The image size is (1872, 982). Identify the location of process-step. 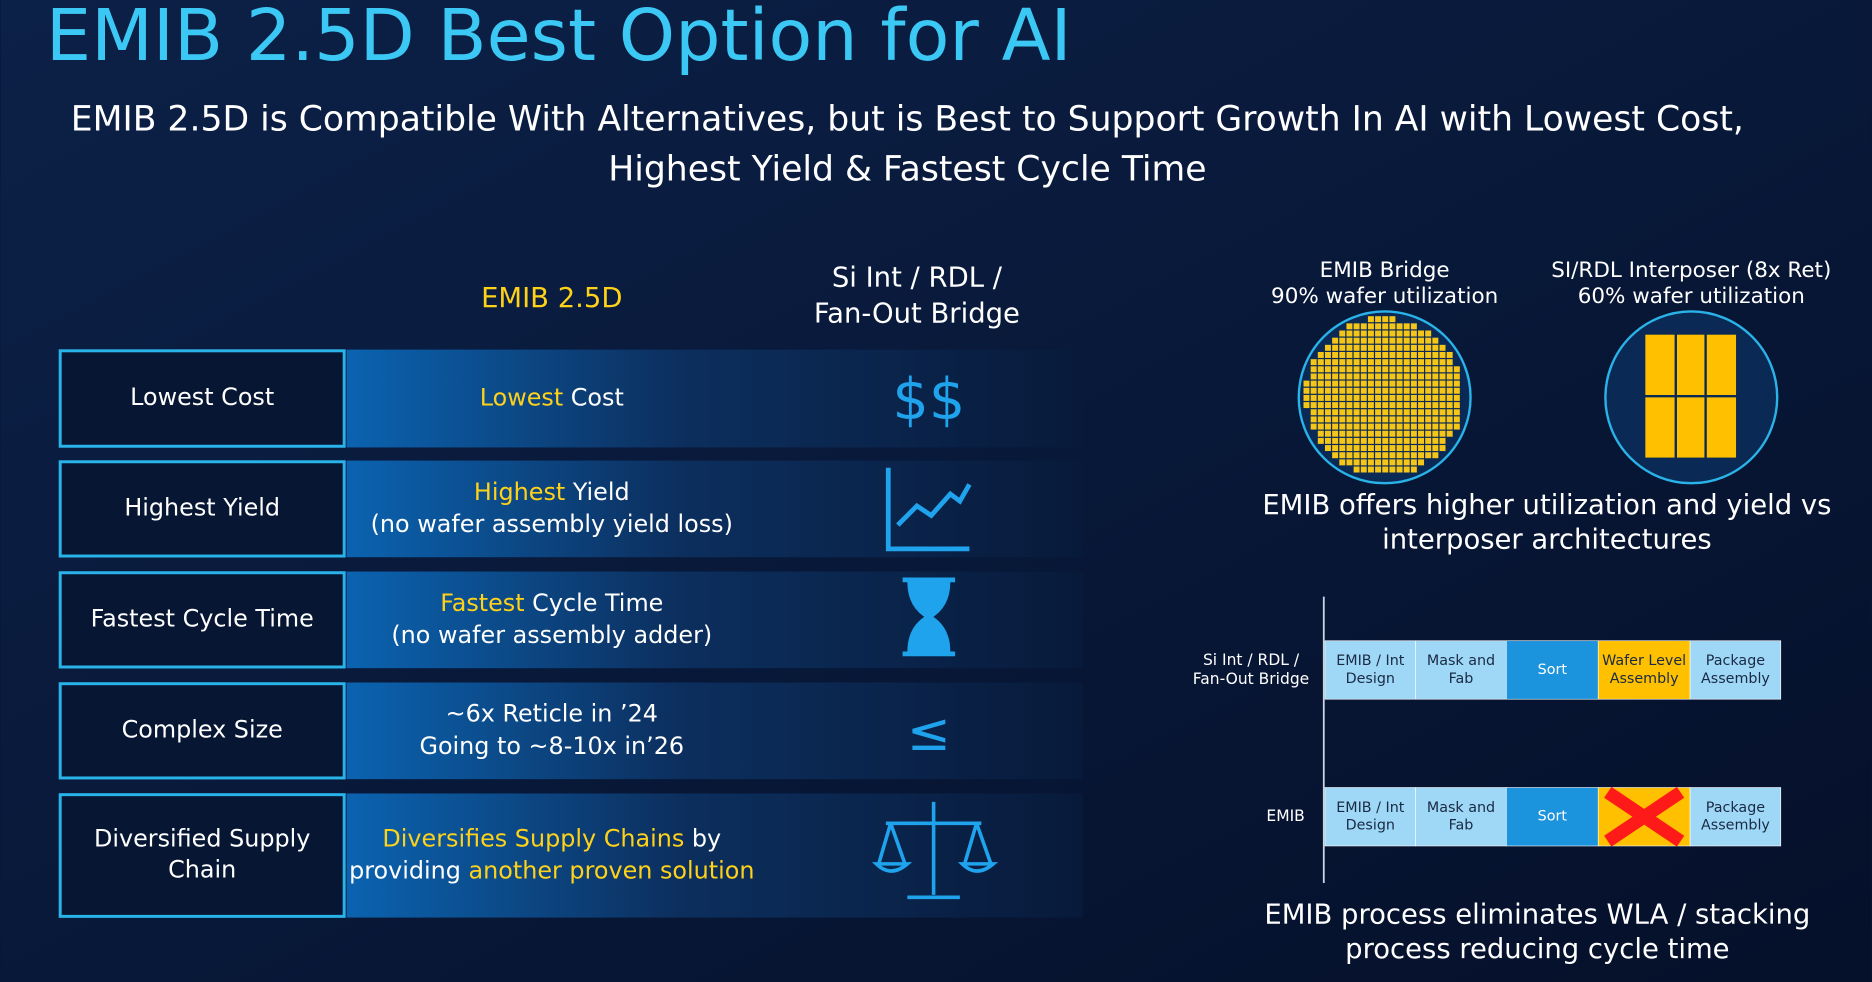
(1370, 670).